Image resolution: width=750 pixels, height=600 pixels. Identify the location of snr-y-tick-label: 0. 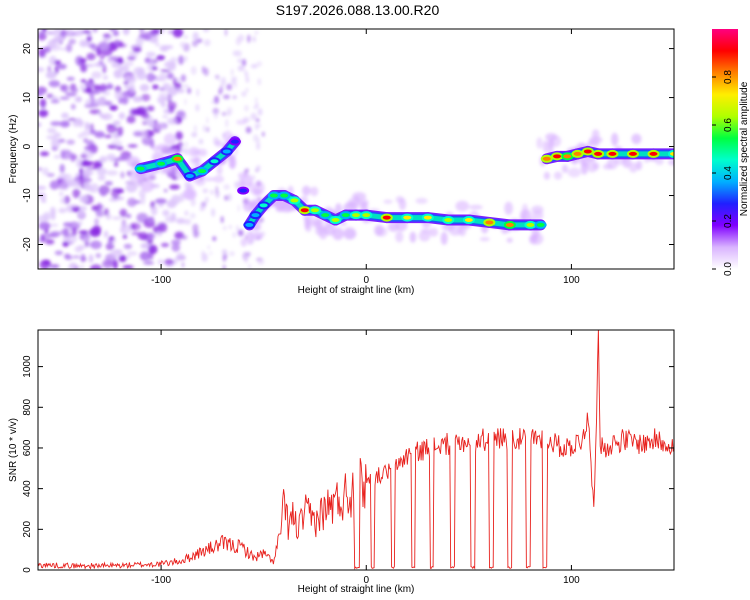
(27, 570).